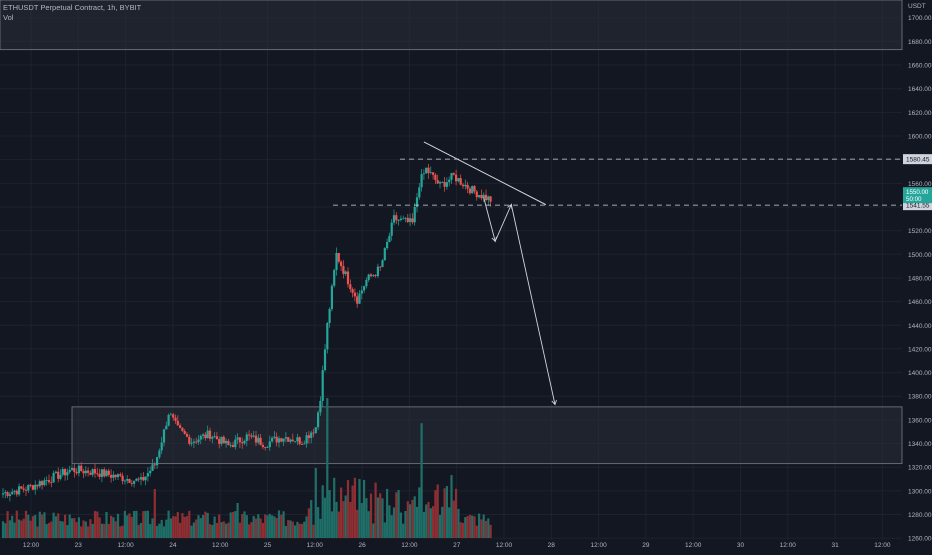 The height and width of the screenshot is (555, 932). What do you see at coordinates (920, 184) in the screenshot?
I see `y-tick-label: 1560.00` at bounding box center [920, 184].